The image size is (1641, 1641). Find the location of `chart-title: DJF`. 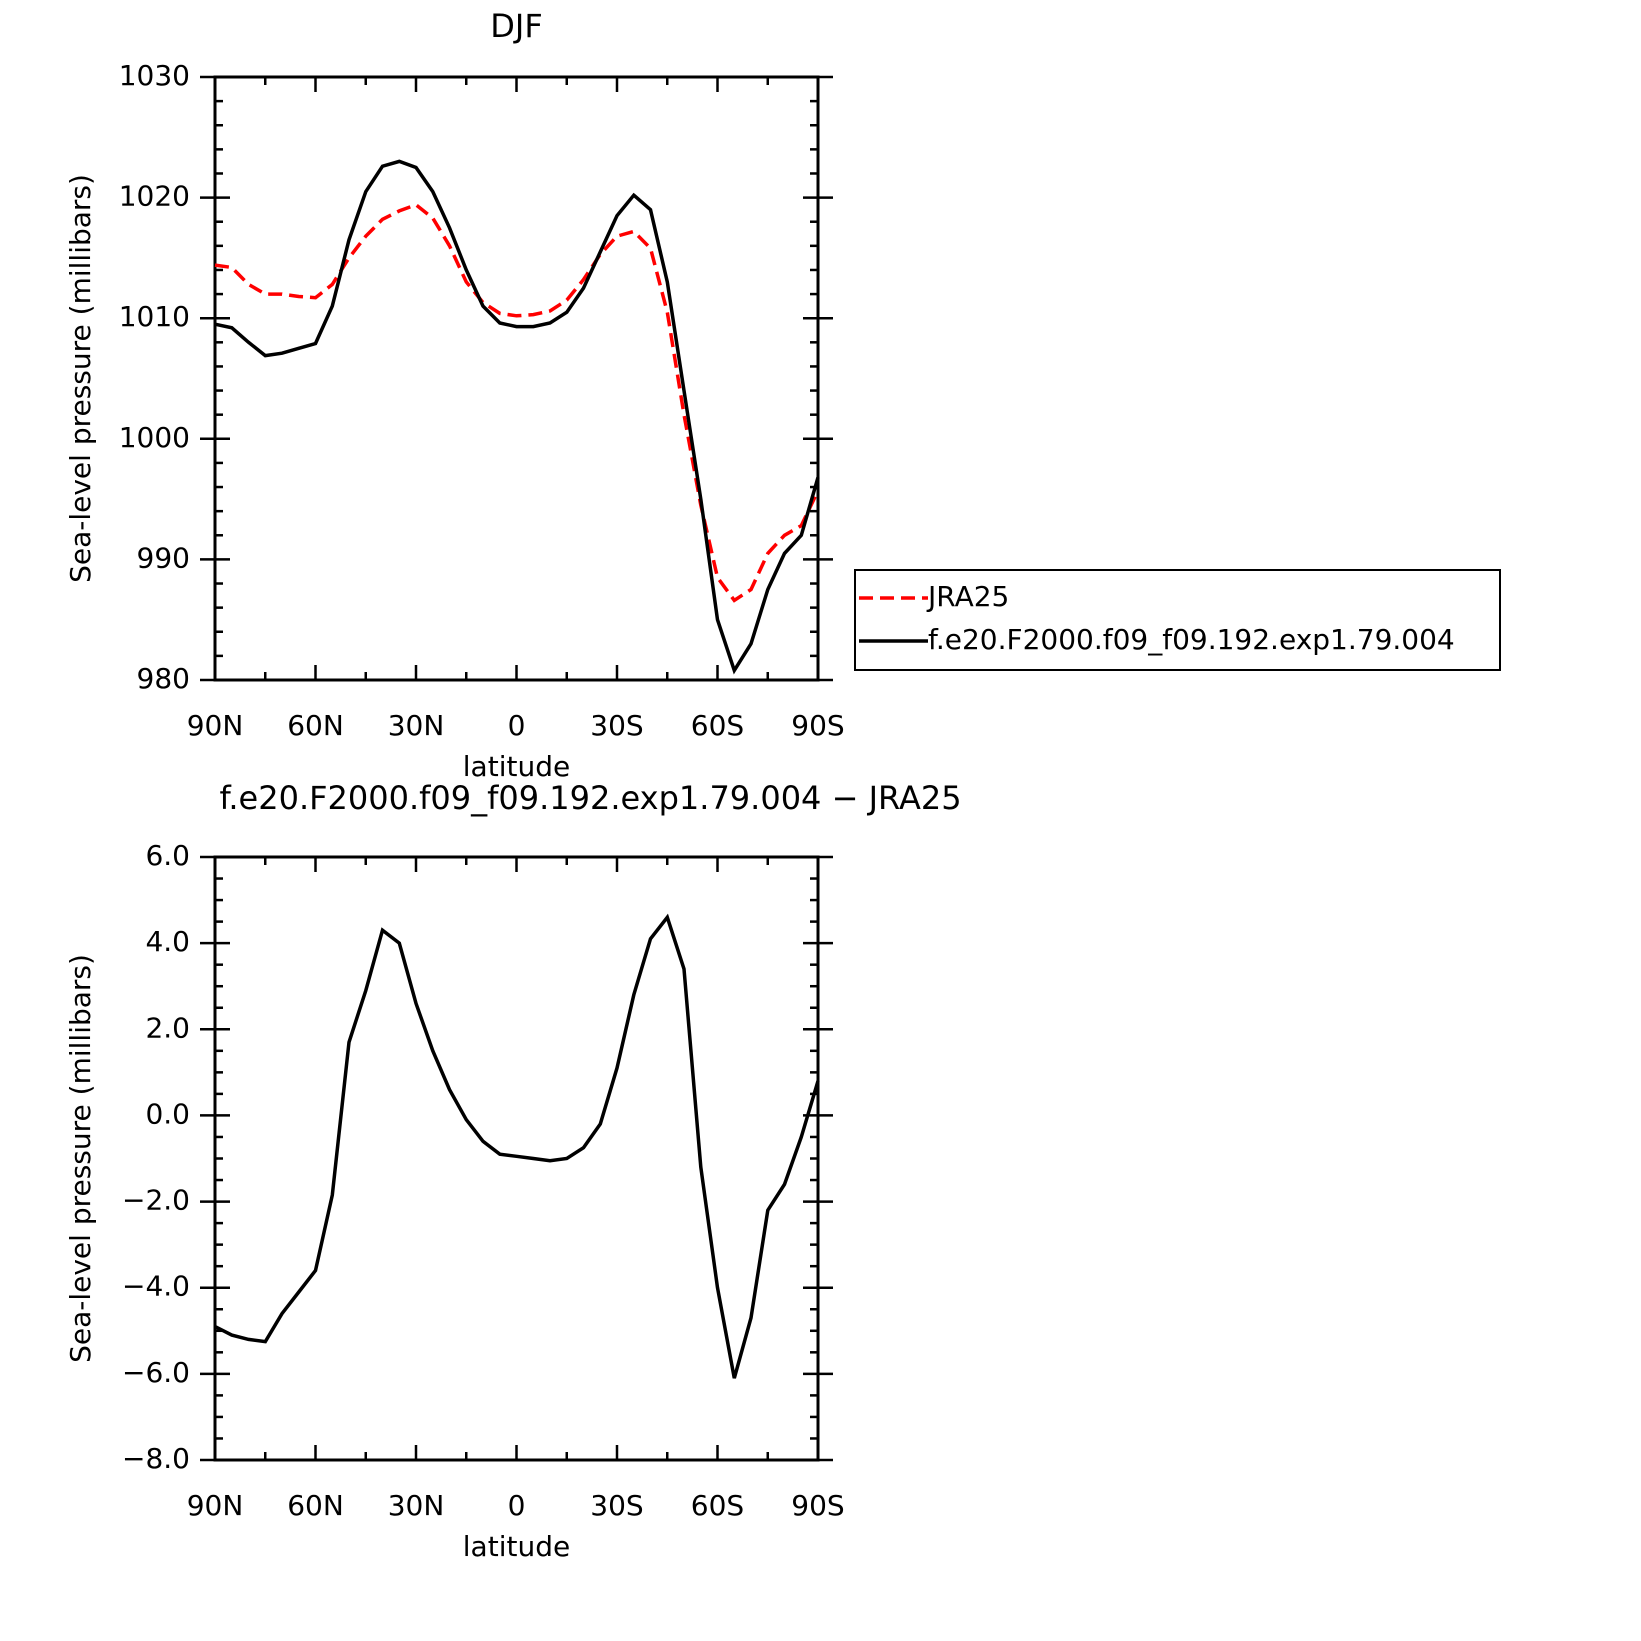

chart-title: DJF is located at coordinates (516, 26).